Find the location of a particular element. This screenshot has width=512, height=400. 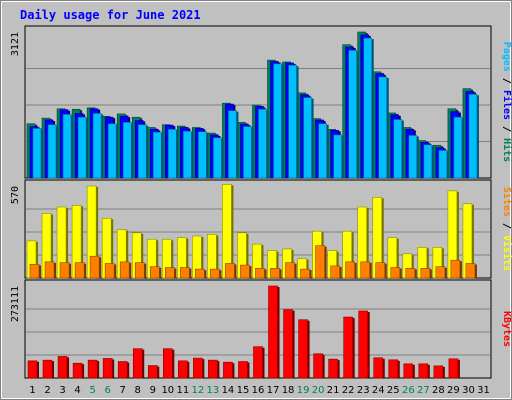

x-tick-label: 2 is located at coordinates (47, 390).